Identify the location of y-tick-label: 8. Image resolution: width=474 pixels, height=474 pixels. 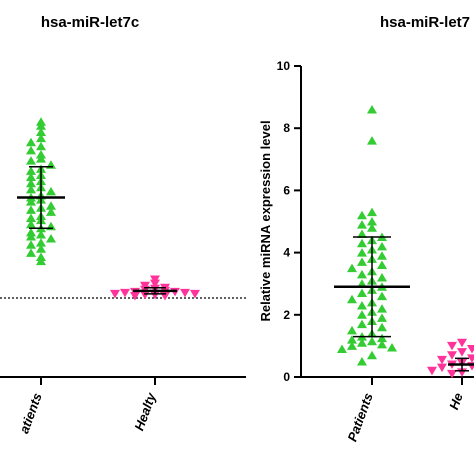
(286, 128).